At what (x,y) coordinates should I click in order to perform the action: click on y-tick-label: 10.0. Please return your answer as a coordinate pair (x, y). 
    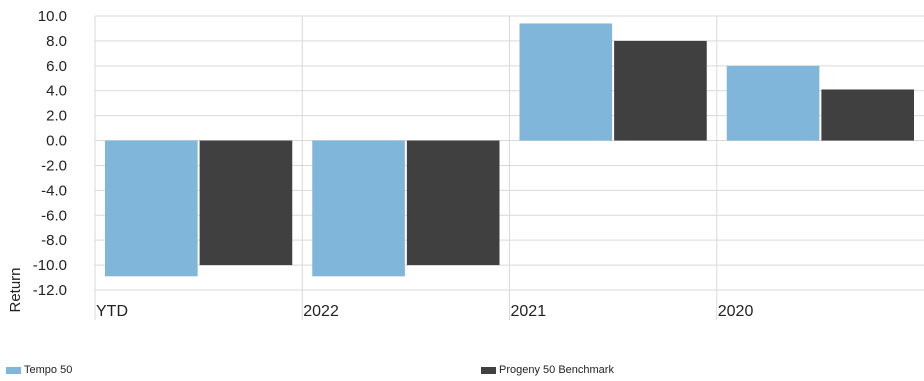
    Looking at the image, I should click on (52, 16).